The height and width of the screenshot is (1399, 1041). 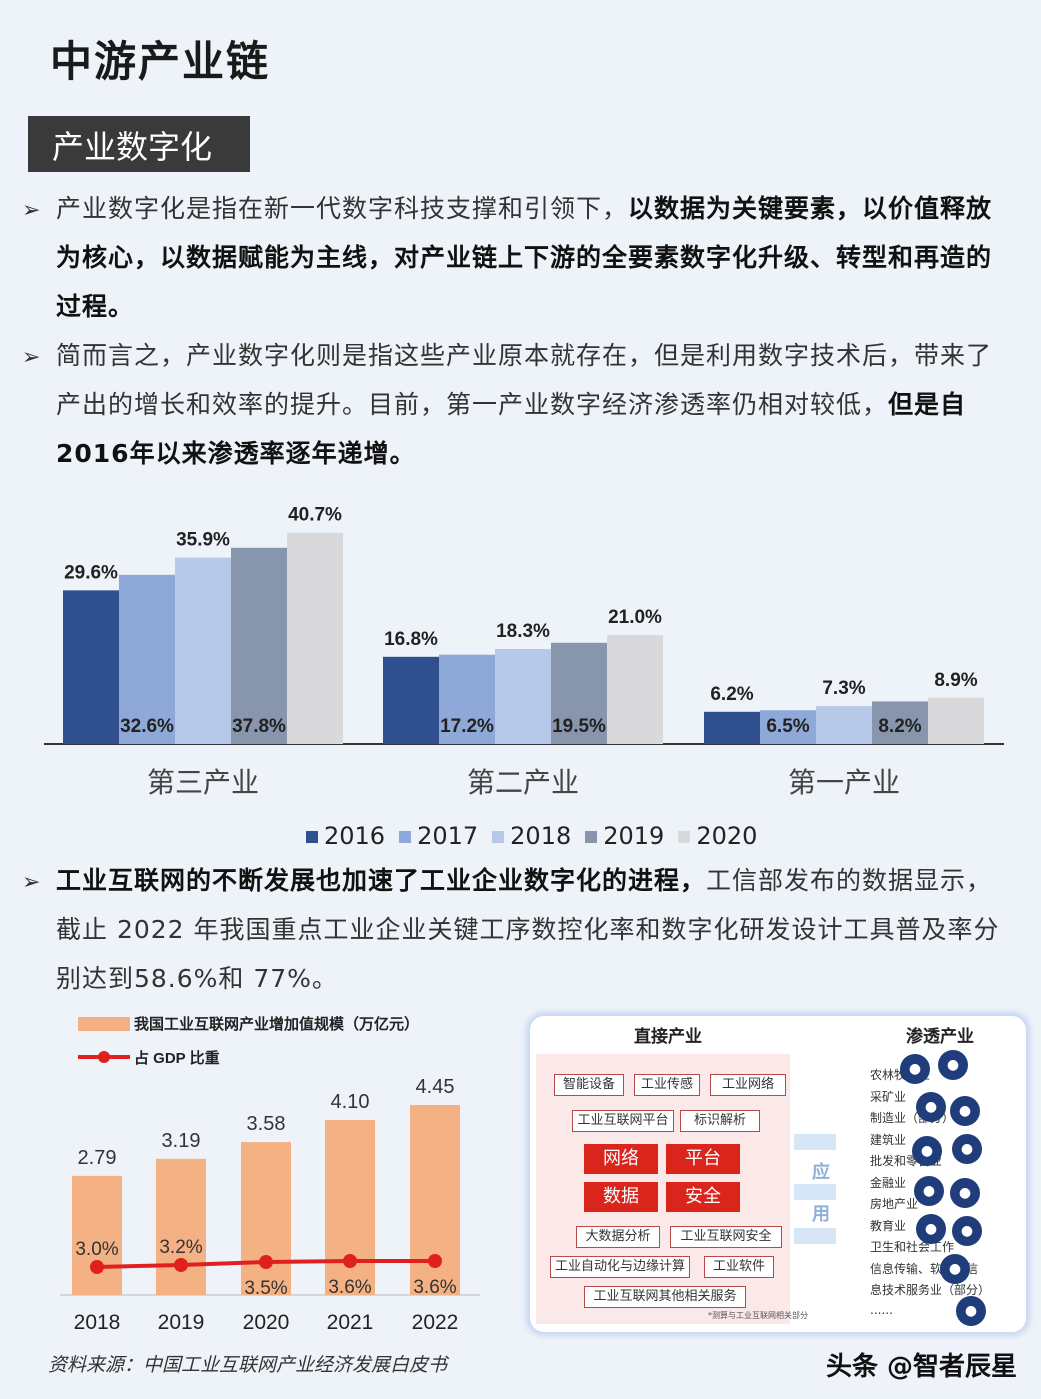 I want to click on industry-tag: 智能设备, so click(x=589, y=1085).